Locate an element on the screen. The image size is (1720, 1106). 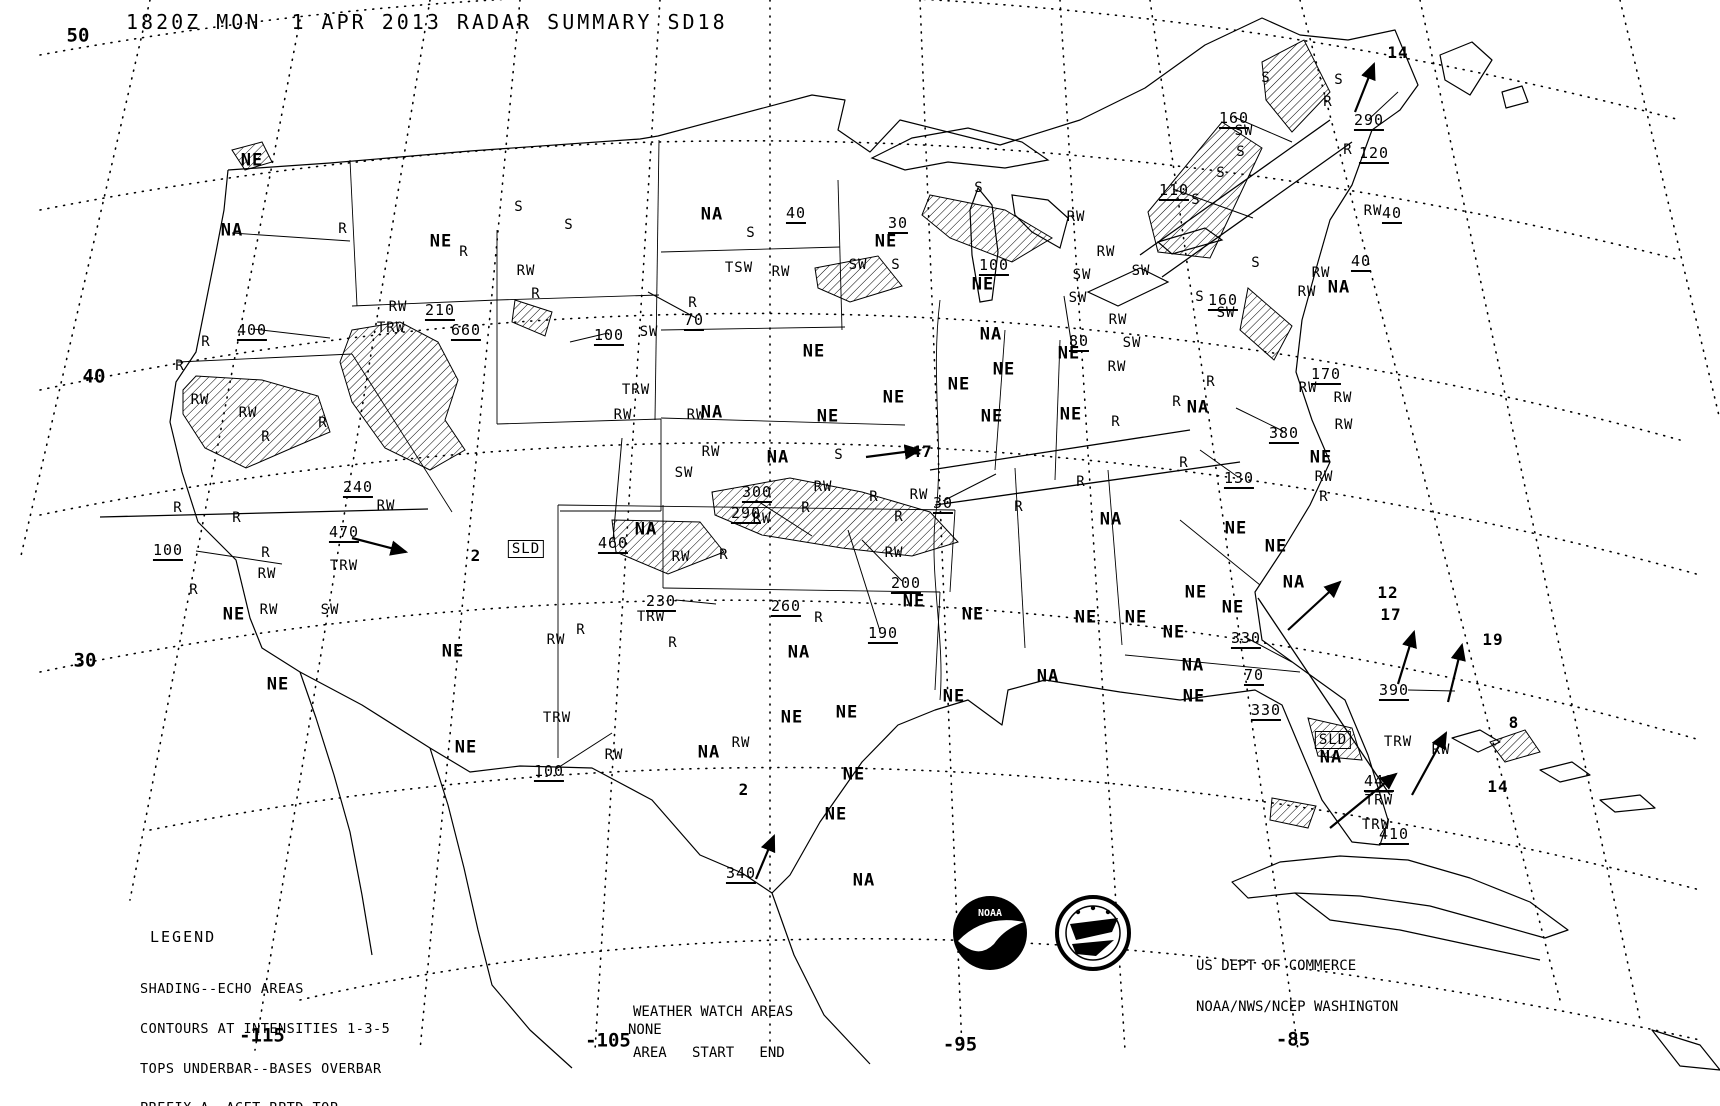
map-label: 230 is located at coordinates (661, 602).